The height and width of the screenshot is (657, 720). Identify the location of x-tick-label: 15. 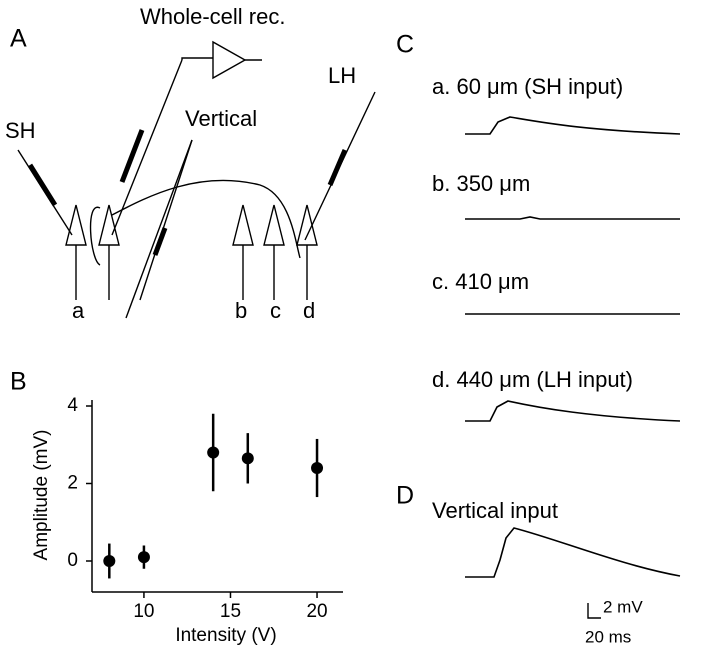
(230, 611).